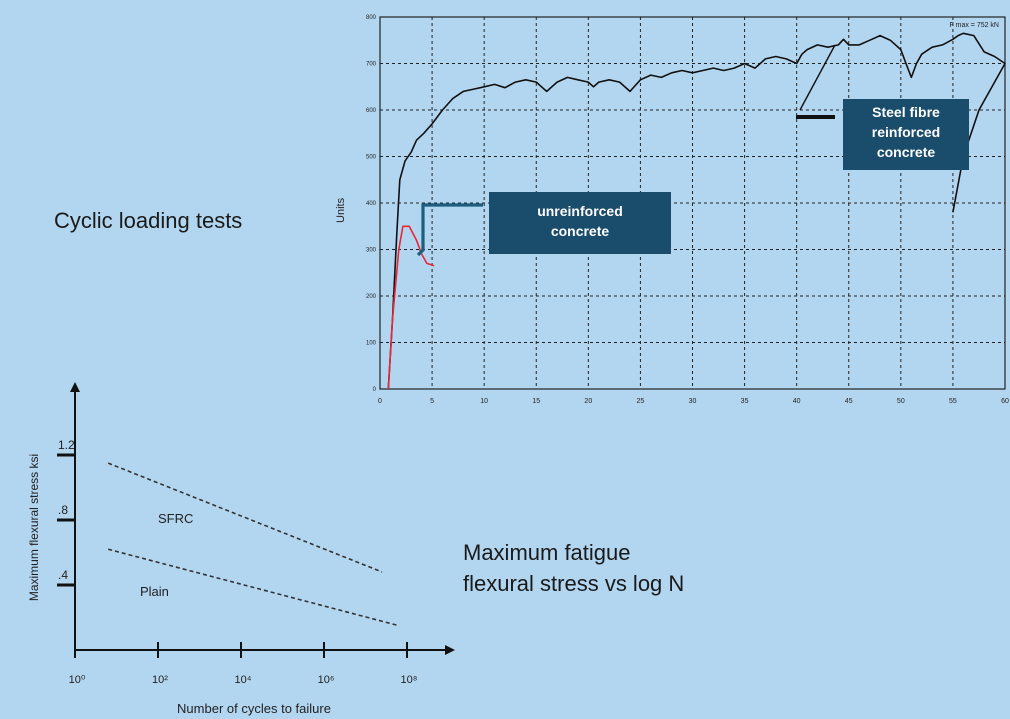 This screenshot has width=1010, height=719. I want to click on sfrc-label-text: reinforced, so click(906, 132).